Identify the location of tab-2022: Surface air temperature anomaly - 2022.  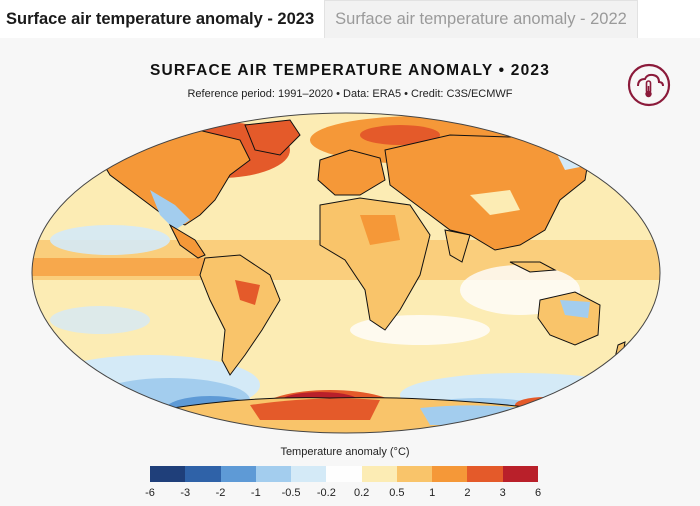
(481, 19).